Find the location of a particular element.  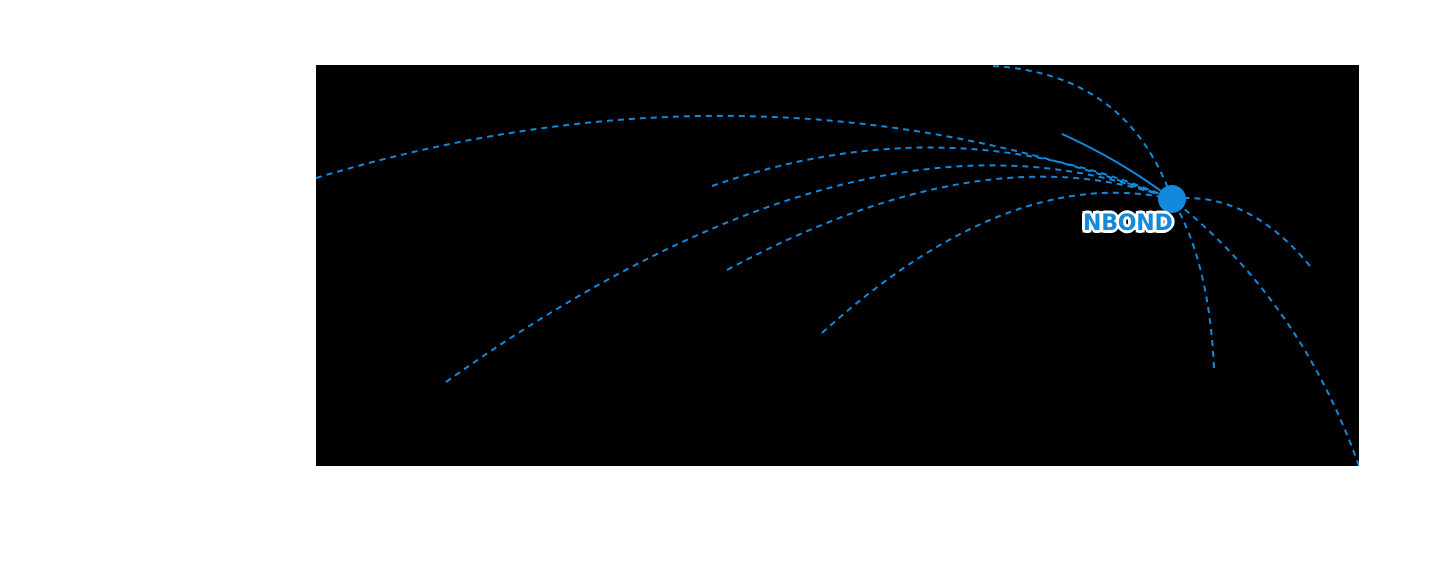

network-node-nbond is located at coordinates (1172, 199).